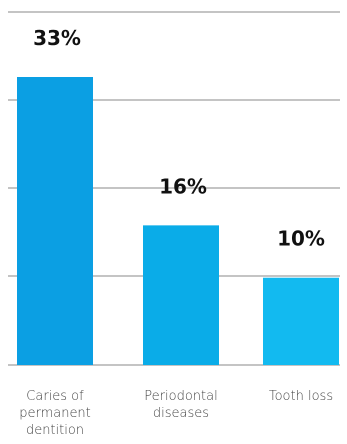 This screenshot has width=347, height=444. I want to click on tick-label: Periodontal diseases, so click(180, 405).